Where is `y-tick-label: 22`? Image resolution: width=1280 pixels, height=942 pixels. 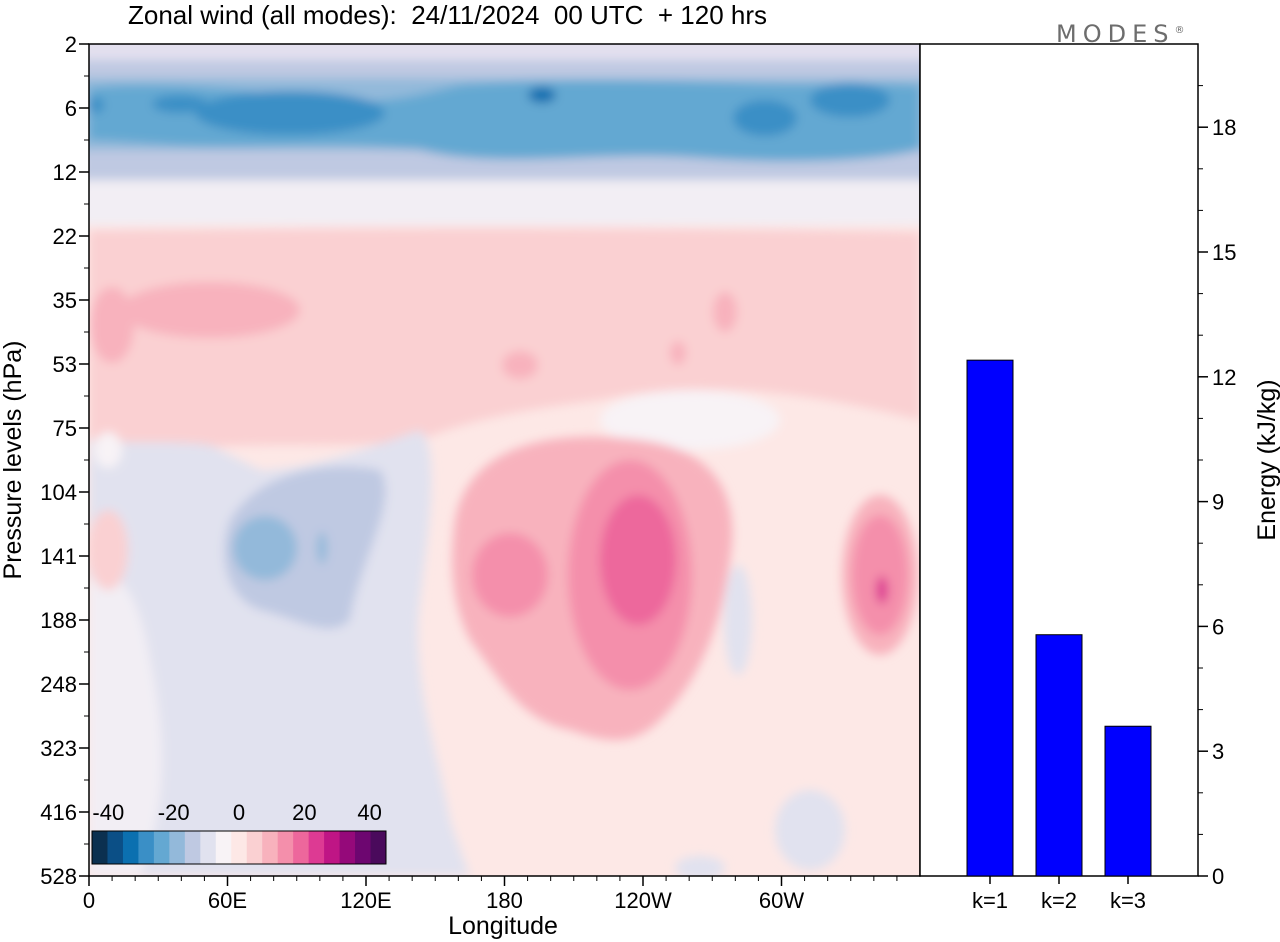
y-tick-label: 22 is located at coordinates (65, 236).